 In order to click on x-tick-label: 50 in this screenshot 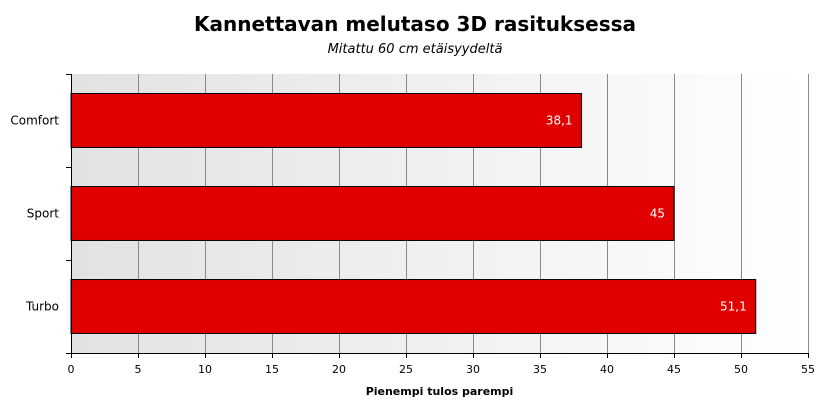, I will do `click(741, 369)`.